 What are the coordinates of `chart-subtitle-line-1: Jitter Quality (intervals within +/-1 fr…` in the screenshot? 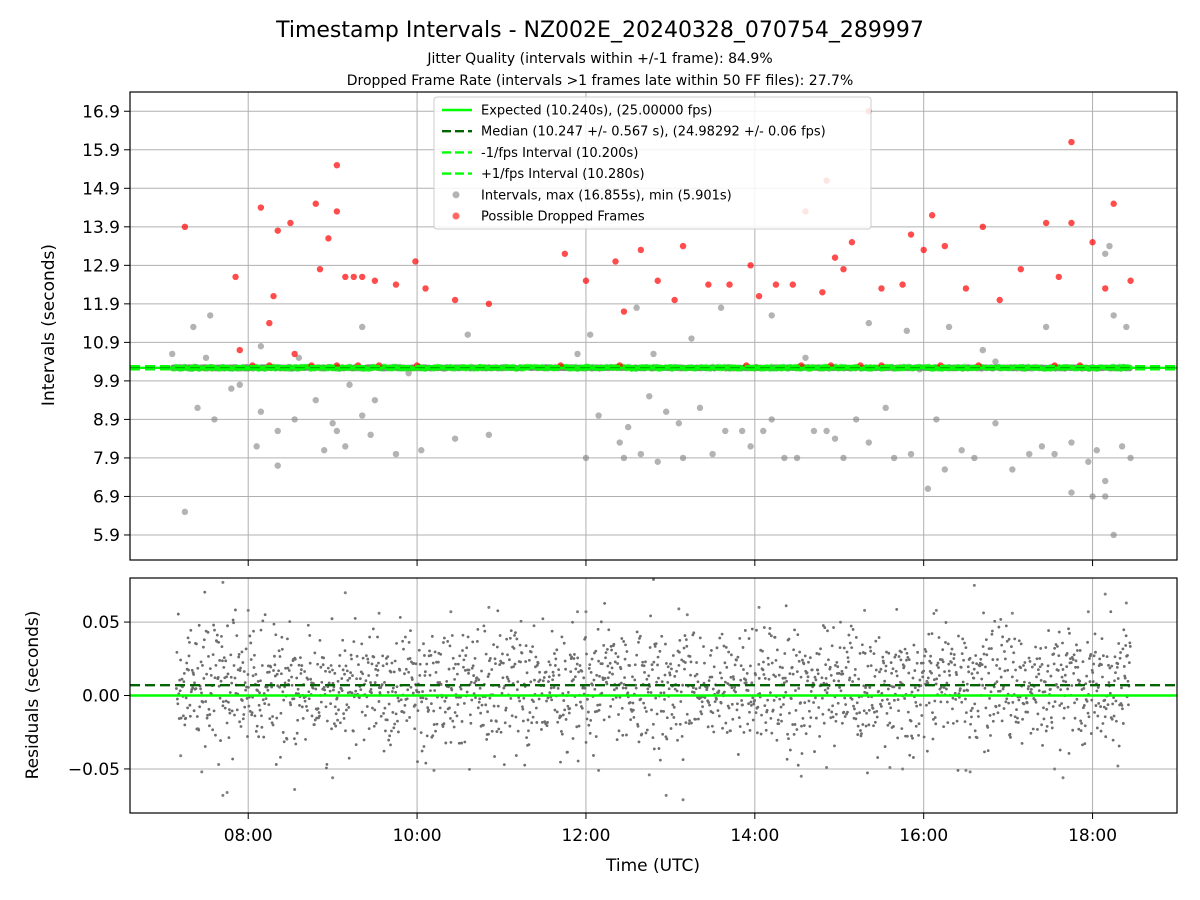 It's located at (599, 59).